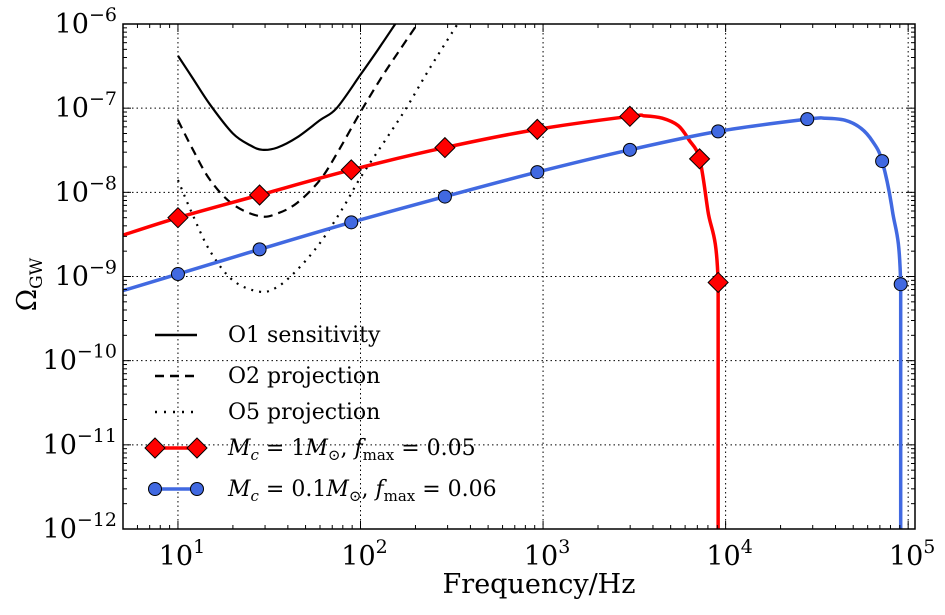  Describe the element at coordinates (103, 99) in the screenshot. I see `tick-exponent: −7` at that location.